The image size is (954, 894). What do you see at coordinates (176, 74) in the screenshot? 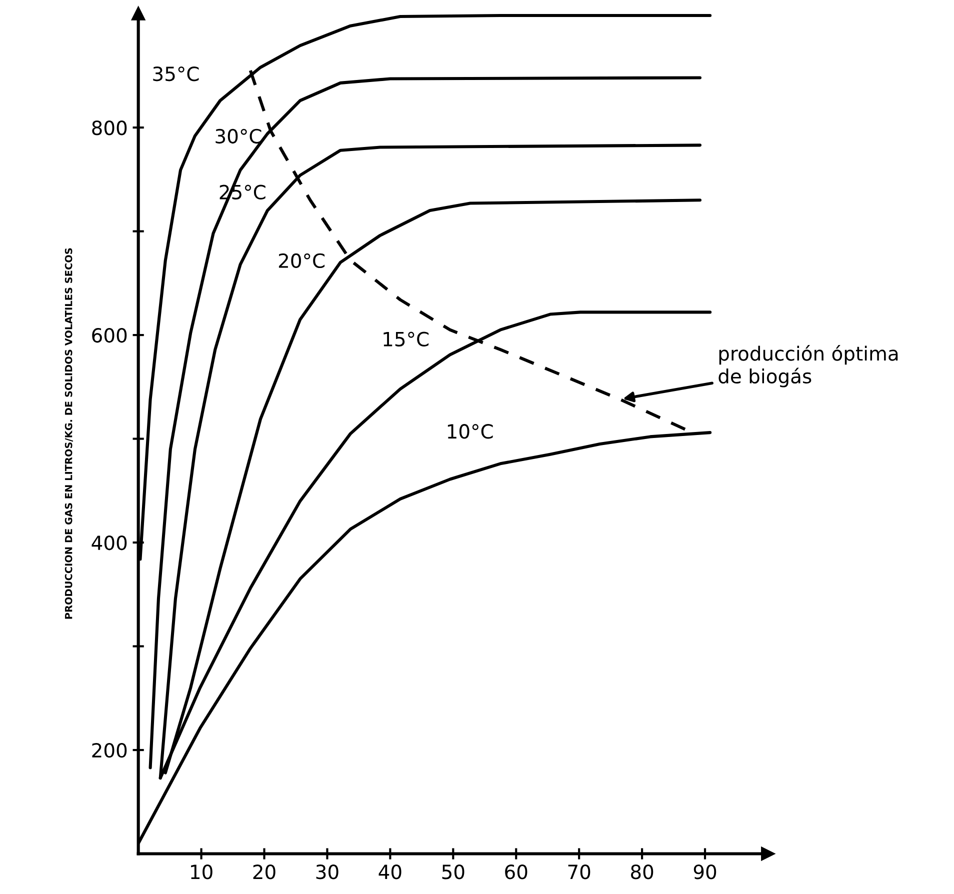
I see `series-label: 35°C` at bounding box center [176, 74].